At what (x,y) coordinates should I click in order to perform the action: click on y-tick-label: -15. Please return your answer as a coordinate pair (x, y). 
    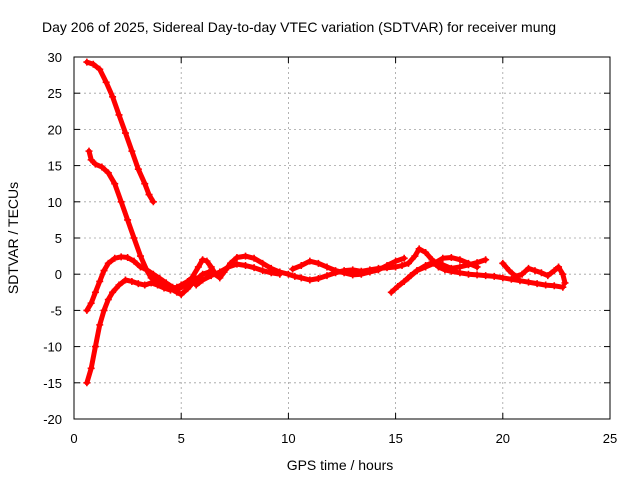
    Looking at the image, I should click on (52, 383).